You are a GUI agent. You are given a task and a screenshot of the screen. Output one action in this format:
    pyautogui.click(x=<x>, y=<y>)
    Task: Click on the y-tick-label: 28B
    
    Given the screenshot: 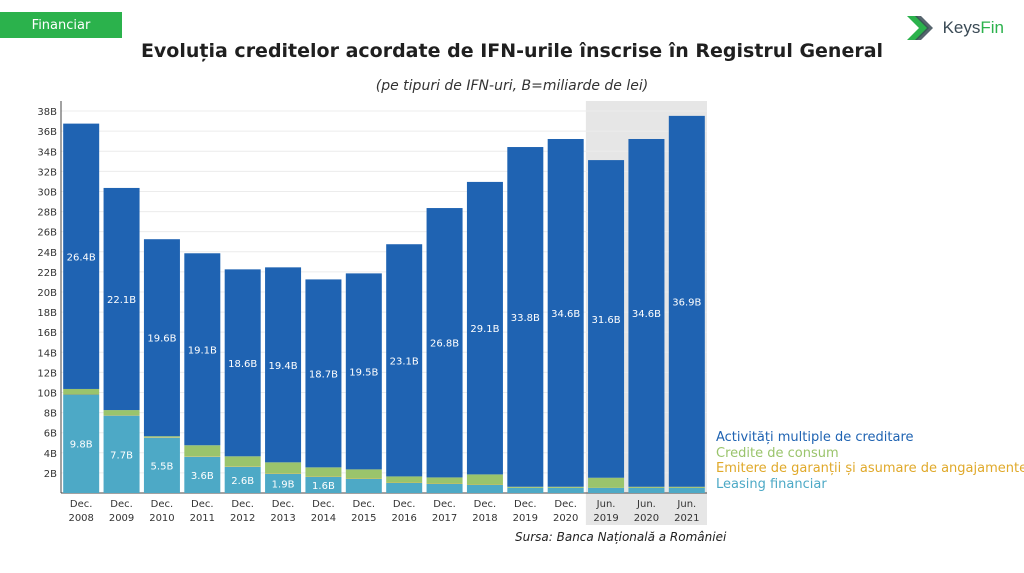 What is the action you would take?
    pyautogui.click(x=47, y=213)
    